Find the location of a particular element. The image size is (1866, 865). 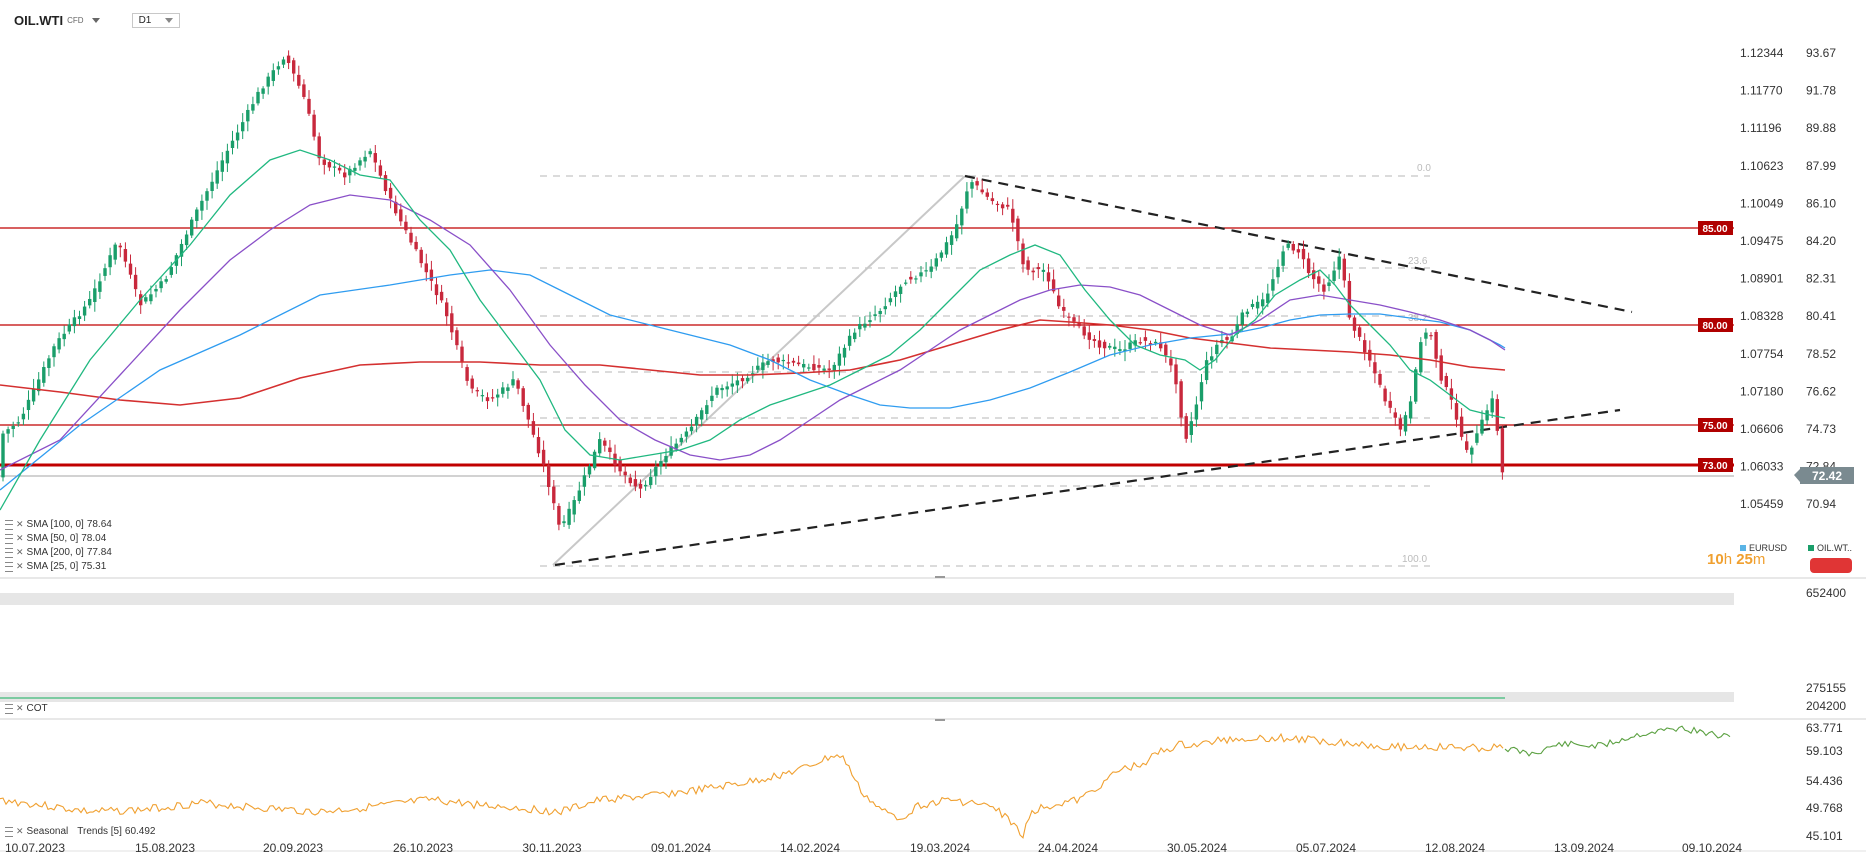

seasonal-legend: ✕ Seasonal Trends [5] 60.492 is located at coordinates (80, 831).